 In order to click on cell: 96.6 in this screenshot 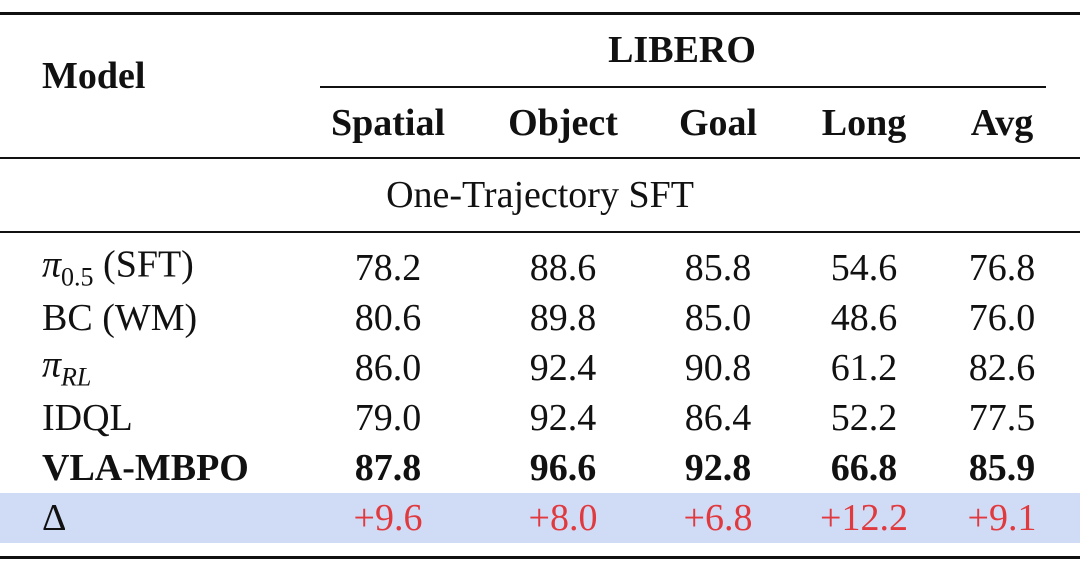, I will do `click(563, 468)`.